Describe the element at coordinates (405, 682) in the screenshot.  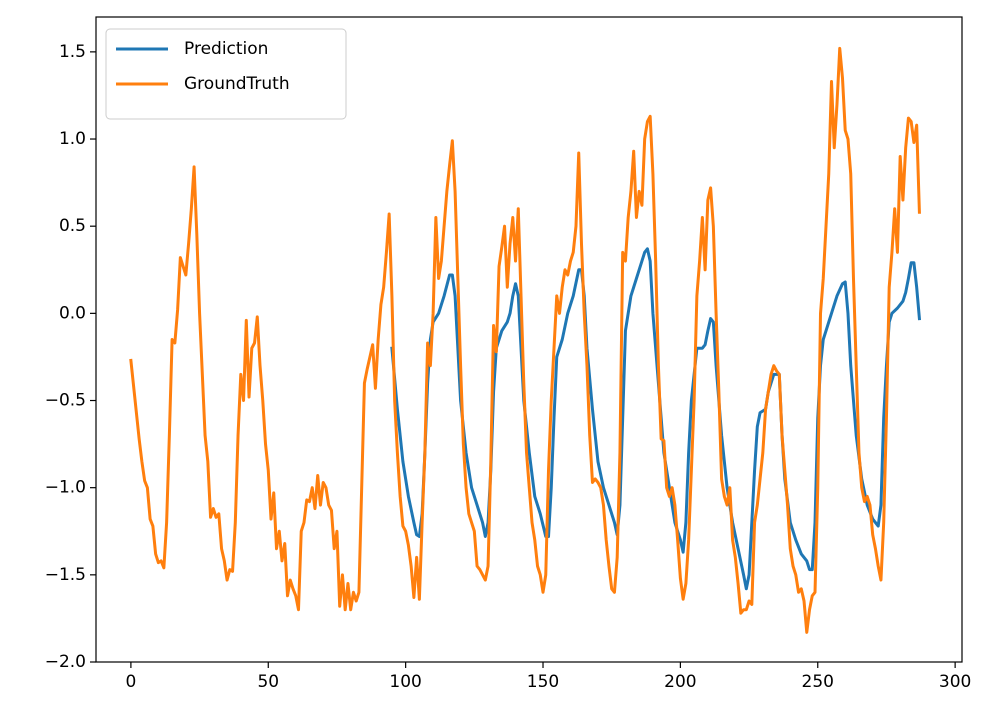
I see `x-tick-label: 100` at that location.